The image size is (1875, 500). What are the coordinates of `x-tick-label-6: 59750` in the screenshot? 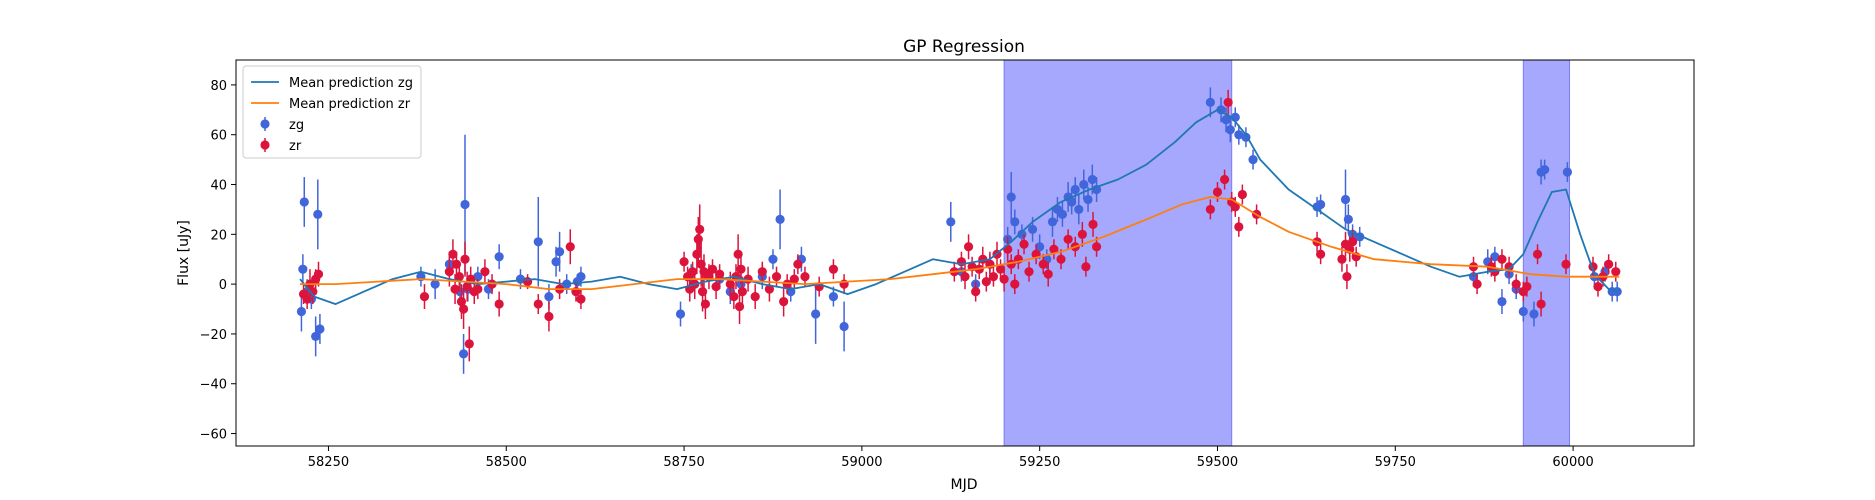 It's located at (1395, 462).